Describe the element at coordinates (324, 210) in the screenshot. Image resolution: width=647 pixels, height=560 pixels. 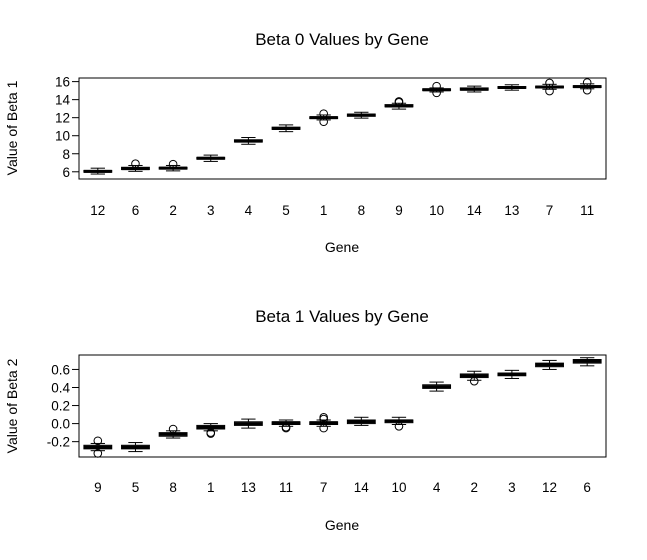
I see `beta0-x-tick-label: 1` at that location.